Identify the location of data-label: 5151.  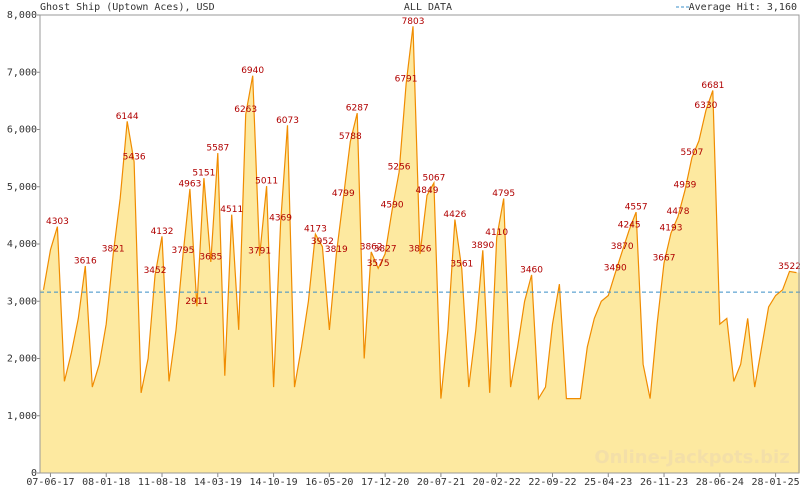
(203, 174).